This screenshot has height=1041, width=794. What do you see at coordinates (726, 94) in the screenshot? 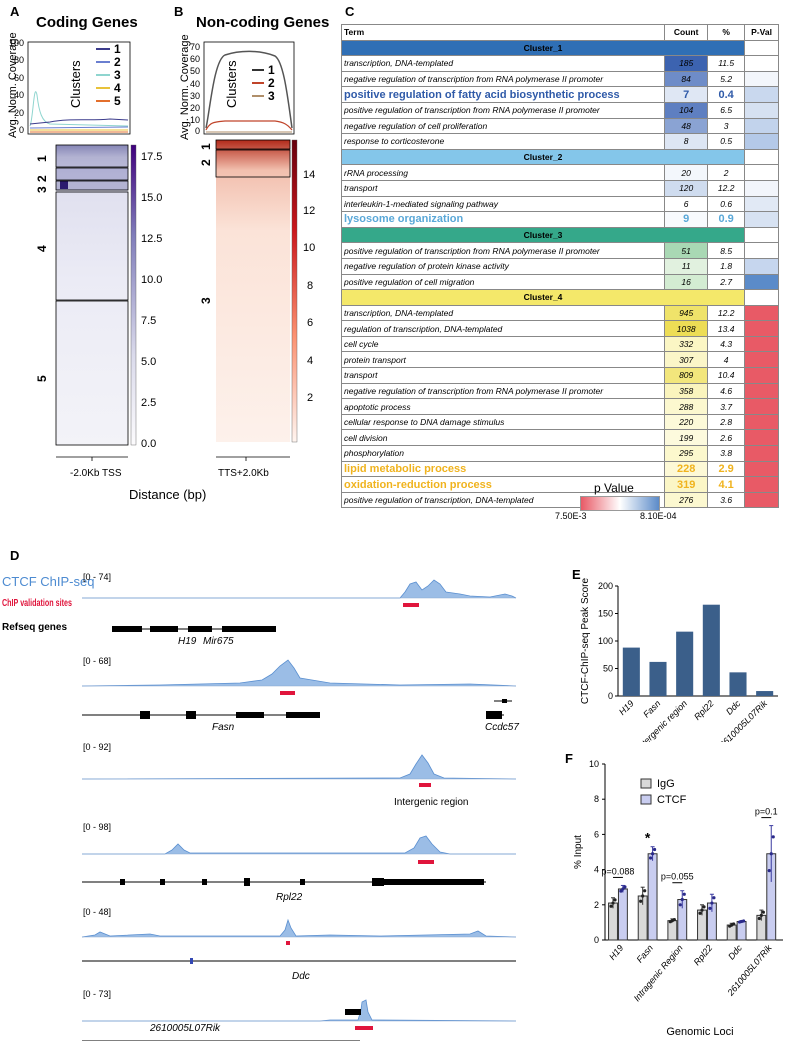
I see `go-percent: 0.4` at bounding box center [726, 94].